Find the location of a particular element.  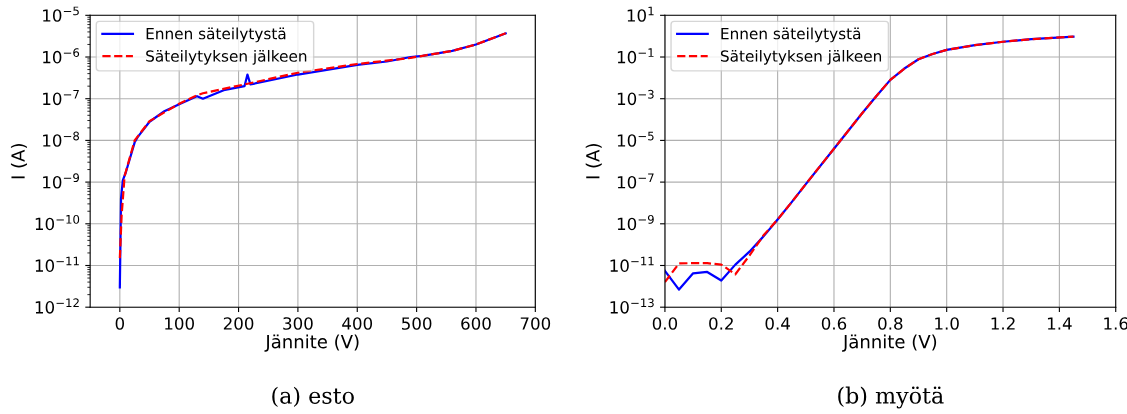

x-tick-label: 400 is located at coordinates (357, 323).